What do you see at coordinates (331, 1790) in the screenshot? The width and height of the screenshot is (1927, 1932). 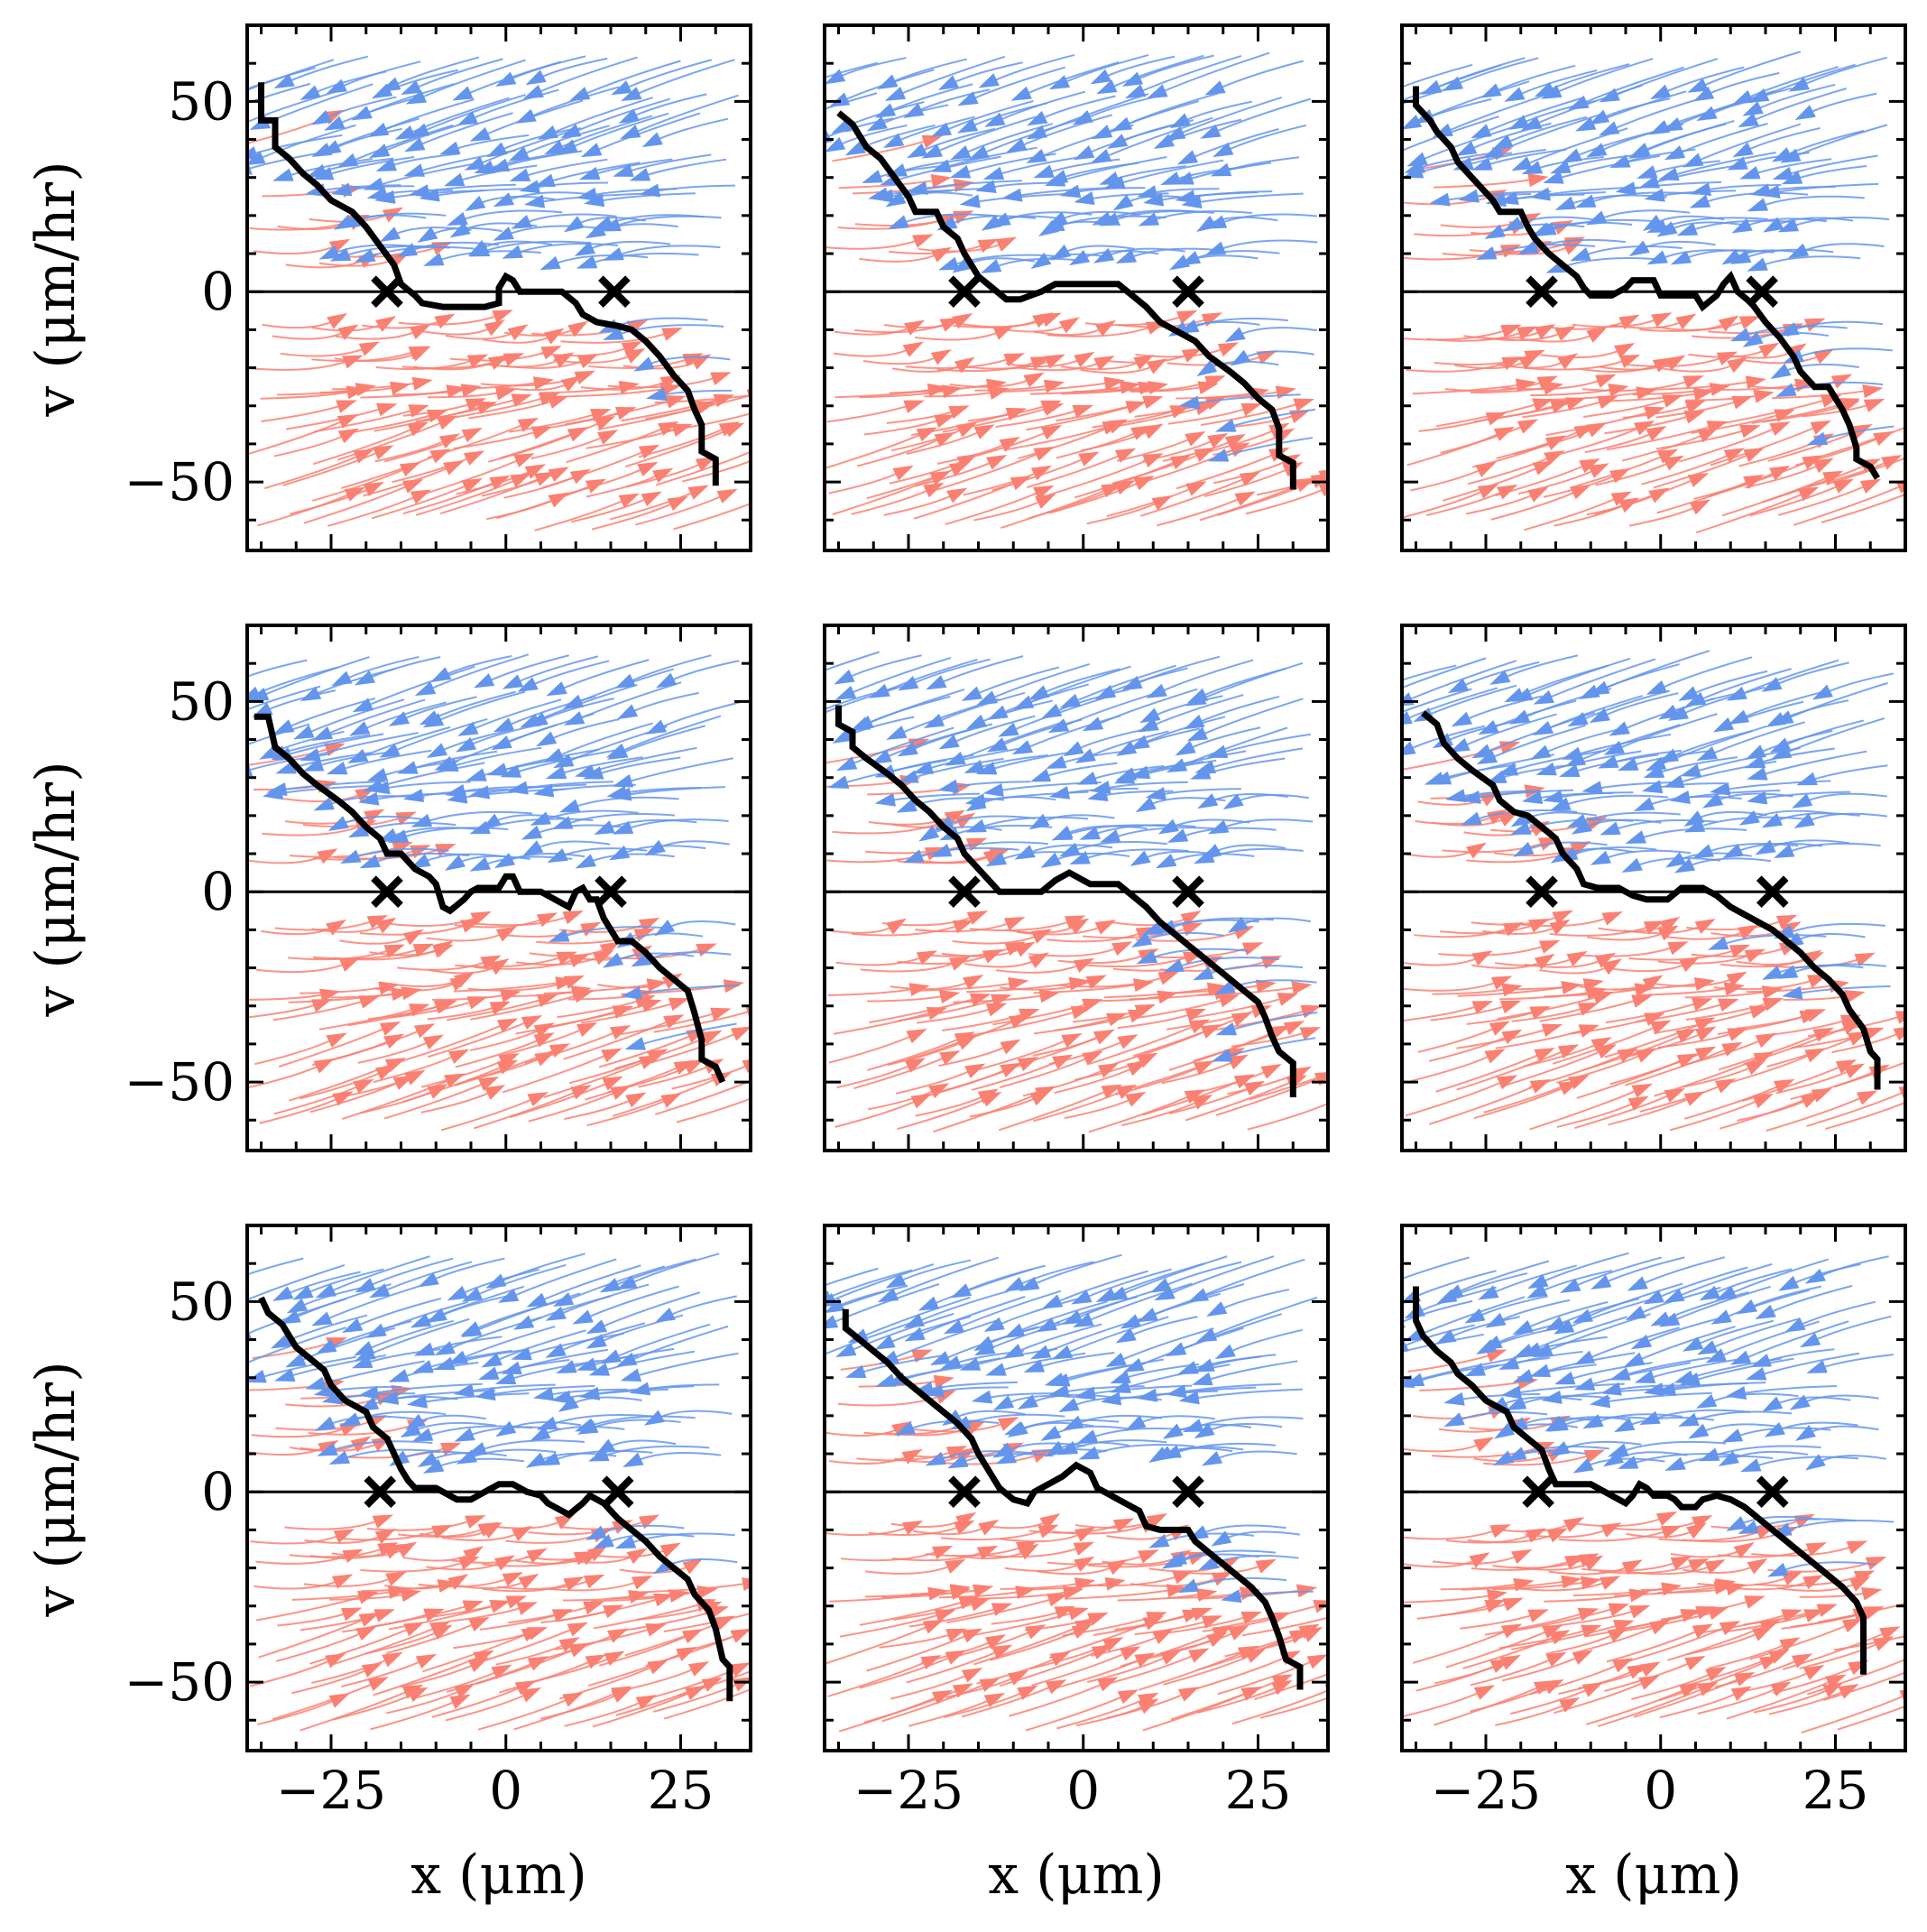 I see `x-tick-label: −25` at bounding box center [331, 1790].